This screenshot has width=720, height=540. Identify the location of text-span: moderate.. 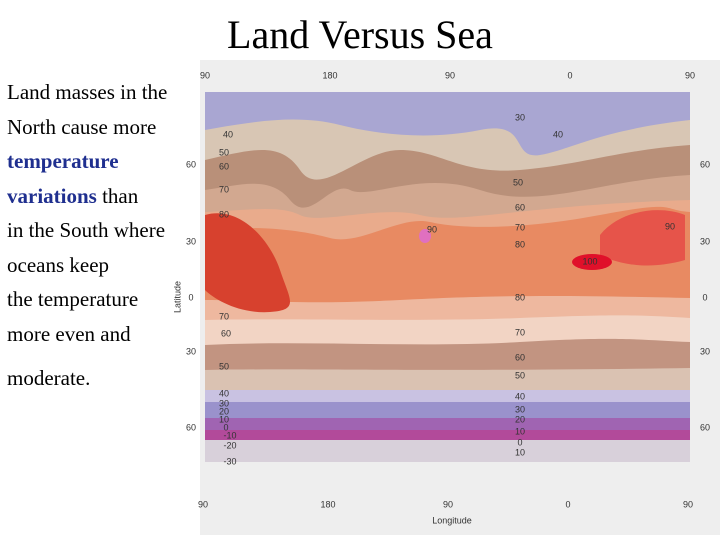
(49, 378).